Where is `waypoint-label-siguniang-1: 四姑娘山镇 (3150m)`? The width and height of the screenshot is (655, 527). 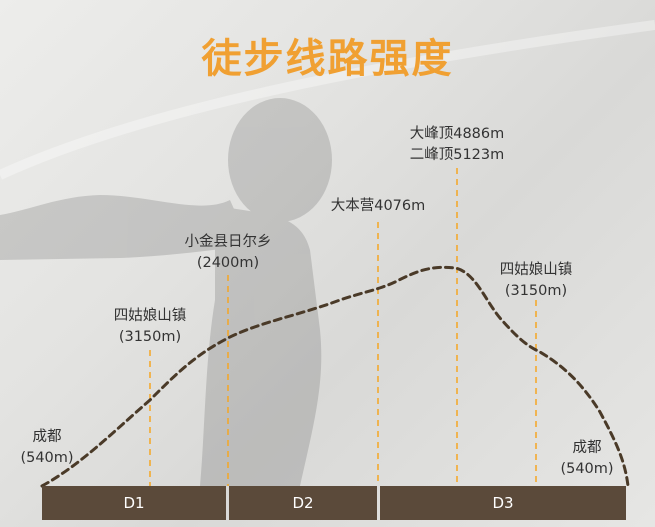 waypoint-label-siguniang-1: 四姑娘山镇 (3150m) is located at coordinates (150, 327).